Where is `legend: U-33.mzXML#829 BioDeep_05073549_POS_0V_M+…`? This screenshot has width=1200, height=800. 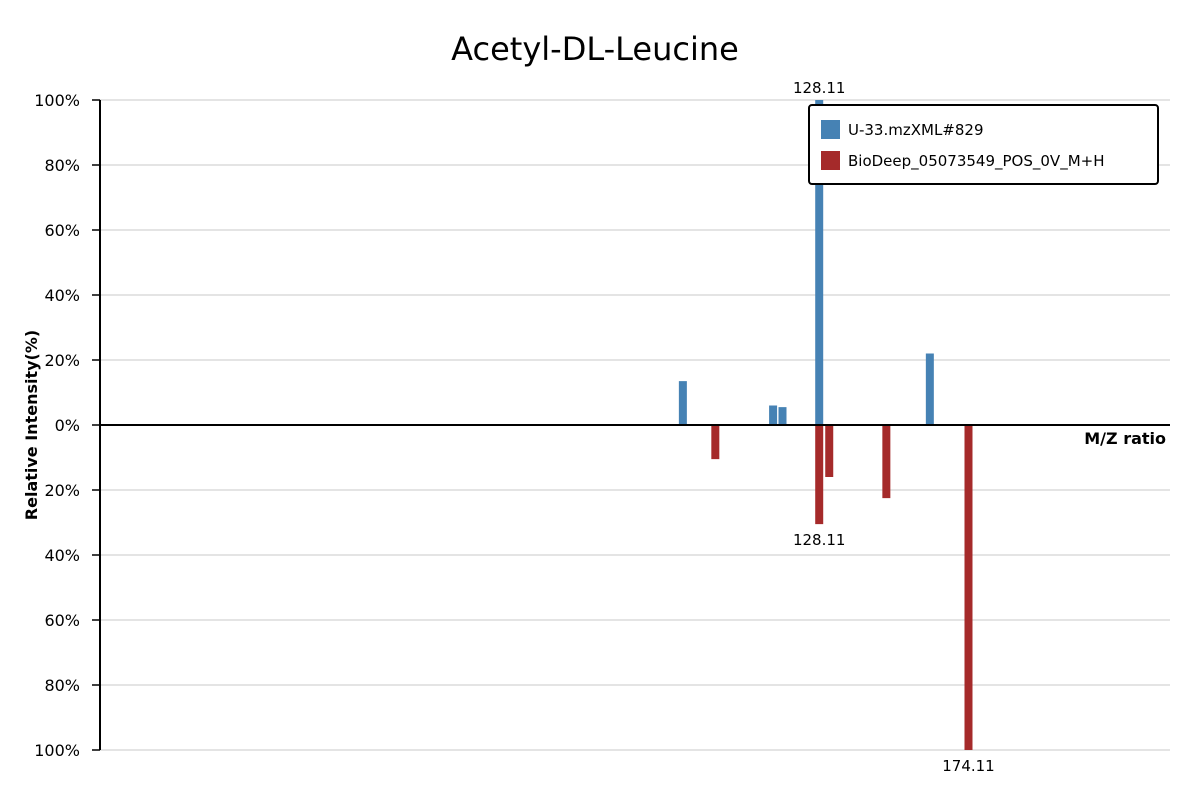
legend: U-33.mzXML#829 BioDeep_05073549_POS_0V_M+… is located at coordinates (983, 144).